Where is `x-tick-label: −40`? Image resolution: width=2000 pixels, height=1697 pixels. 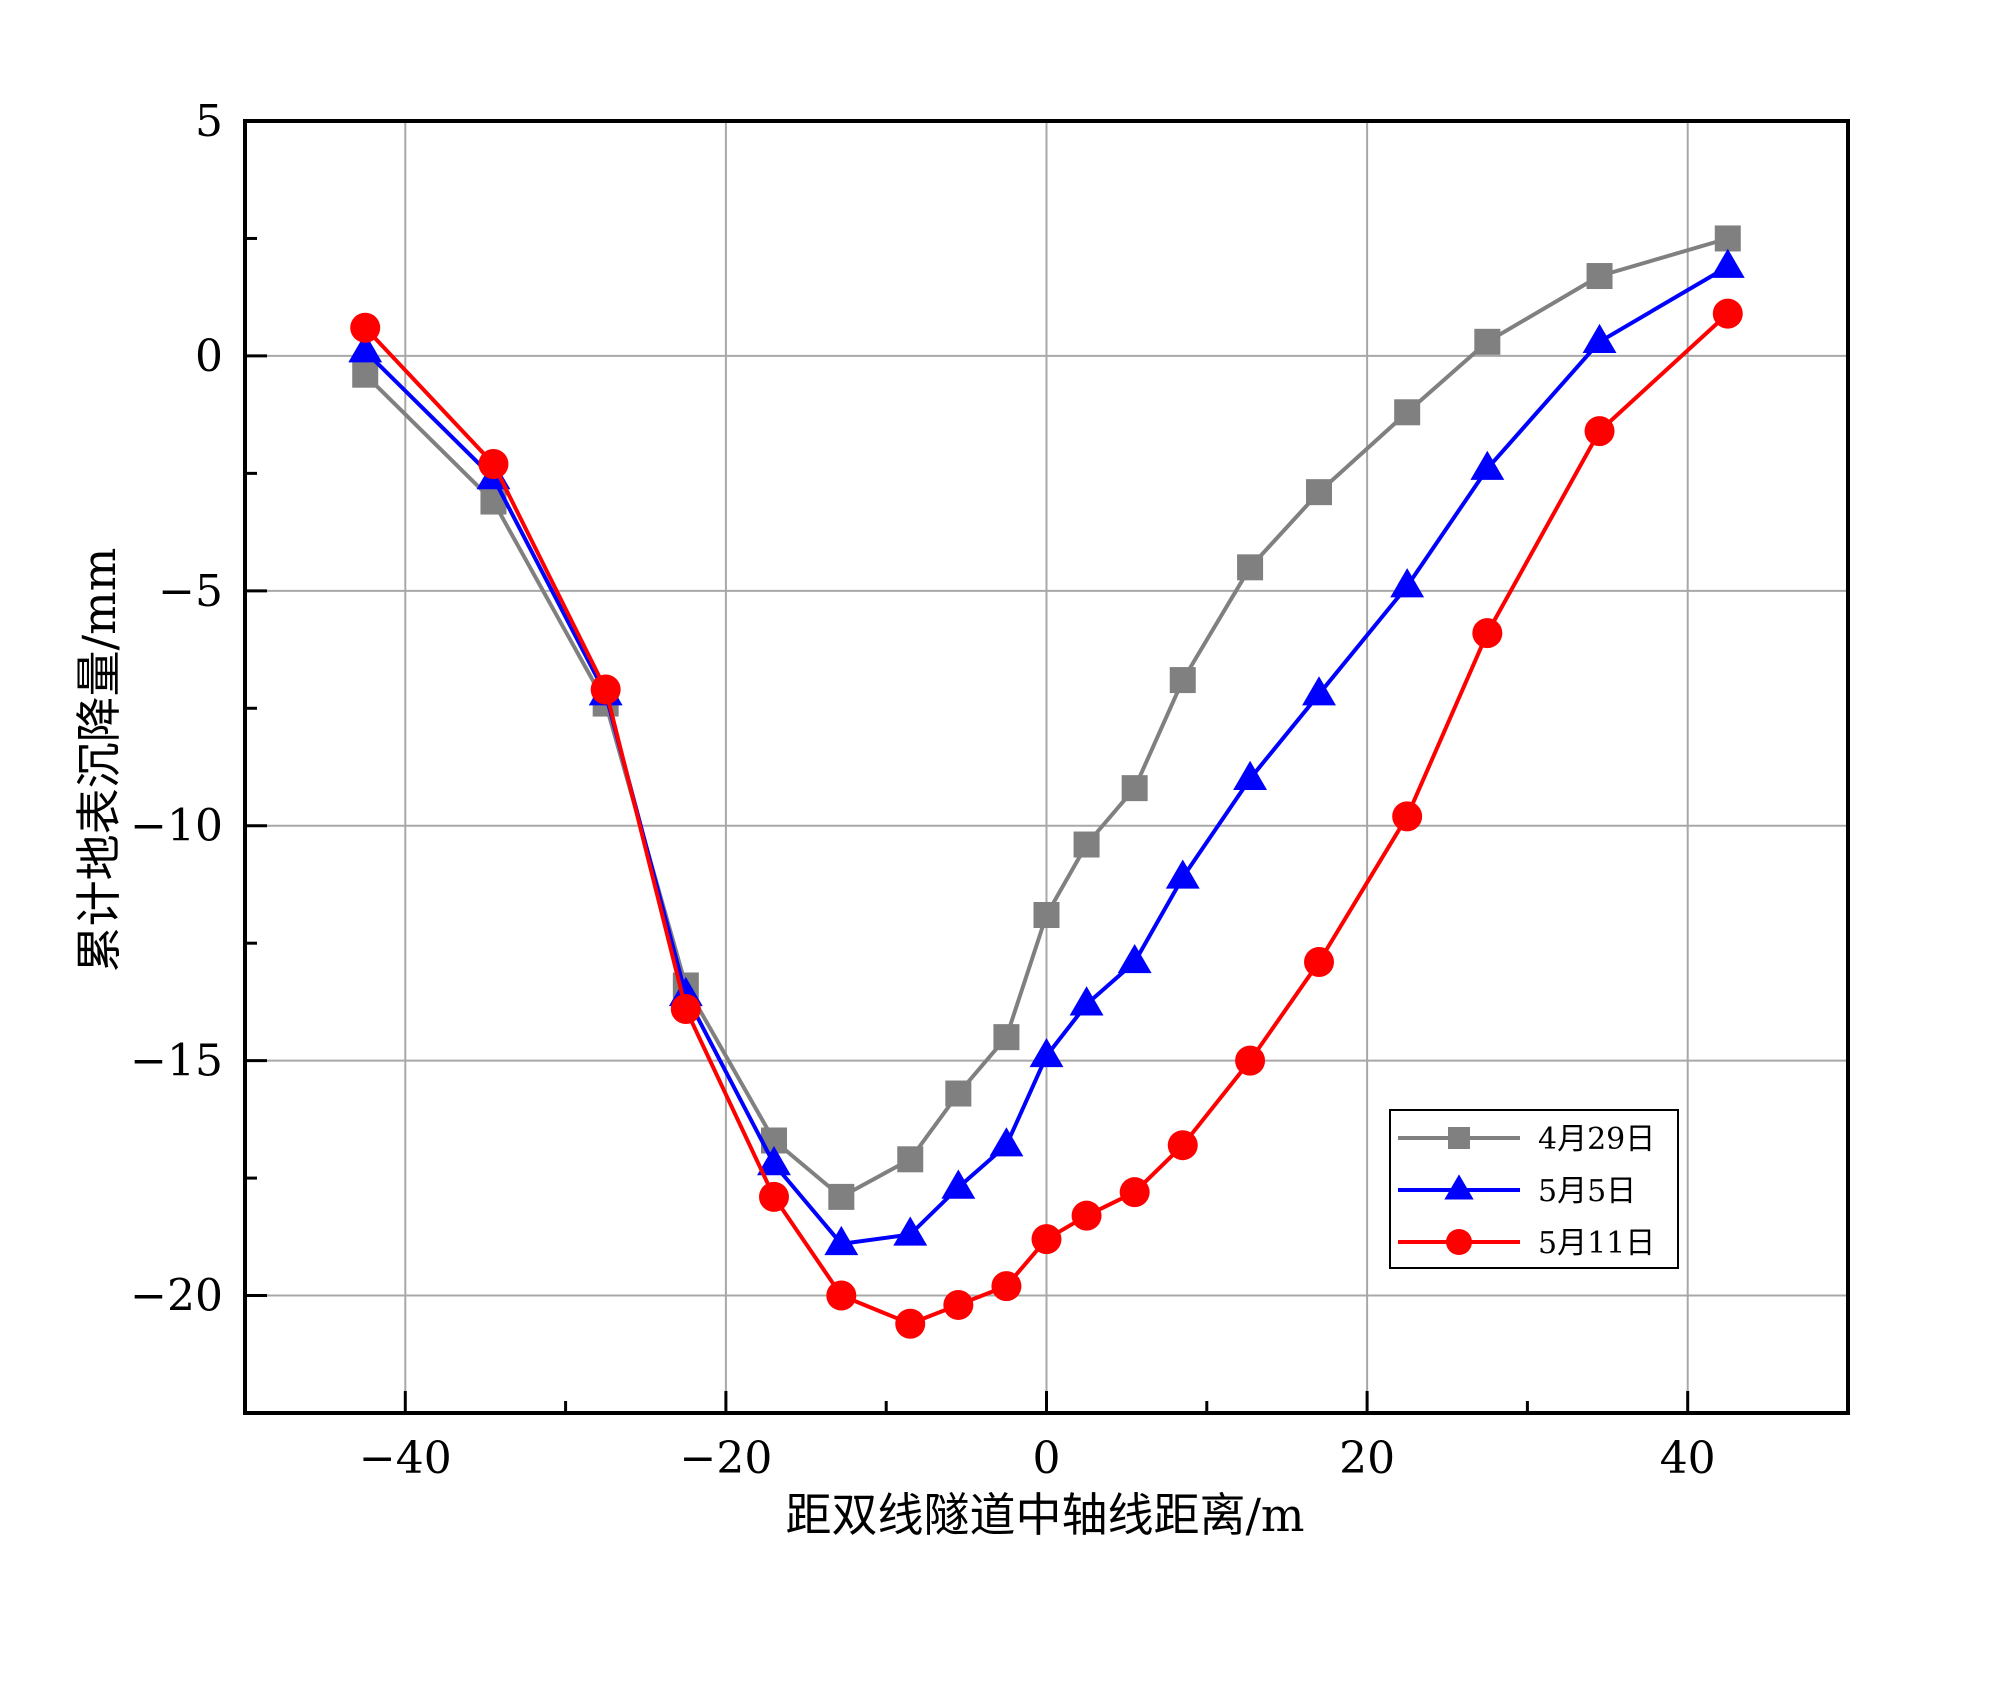 x-tick-label: −40 is located at coordinates (405, 1458).